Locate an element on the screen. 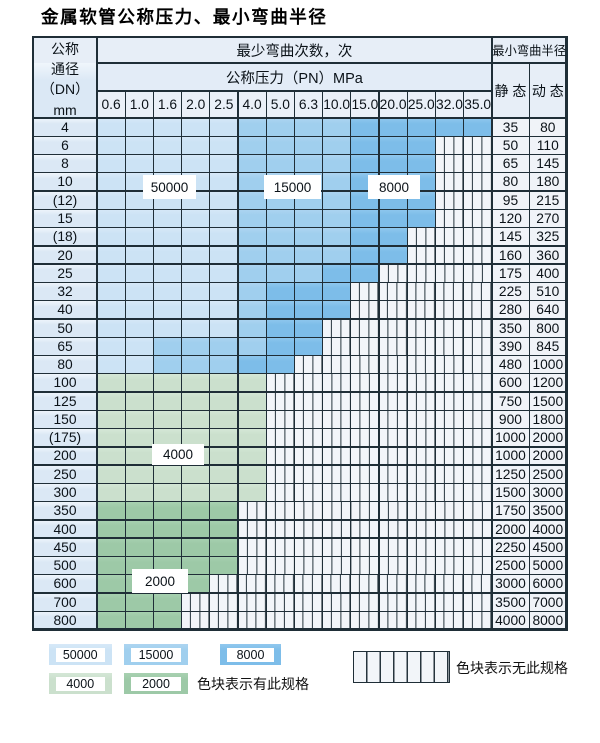 The image size is (600, 743). dynamic-value: 510 is located at coordinates (548, 292).